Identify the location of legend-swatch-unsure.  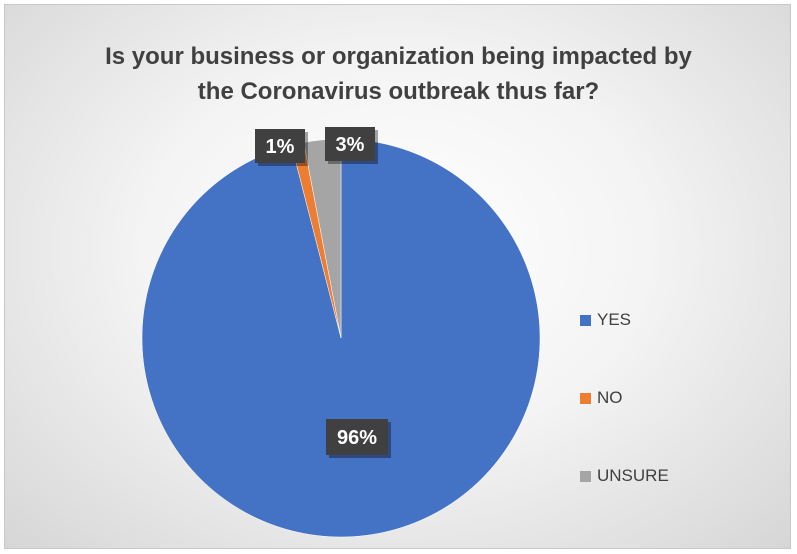
(585, 476).